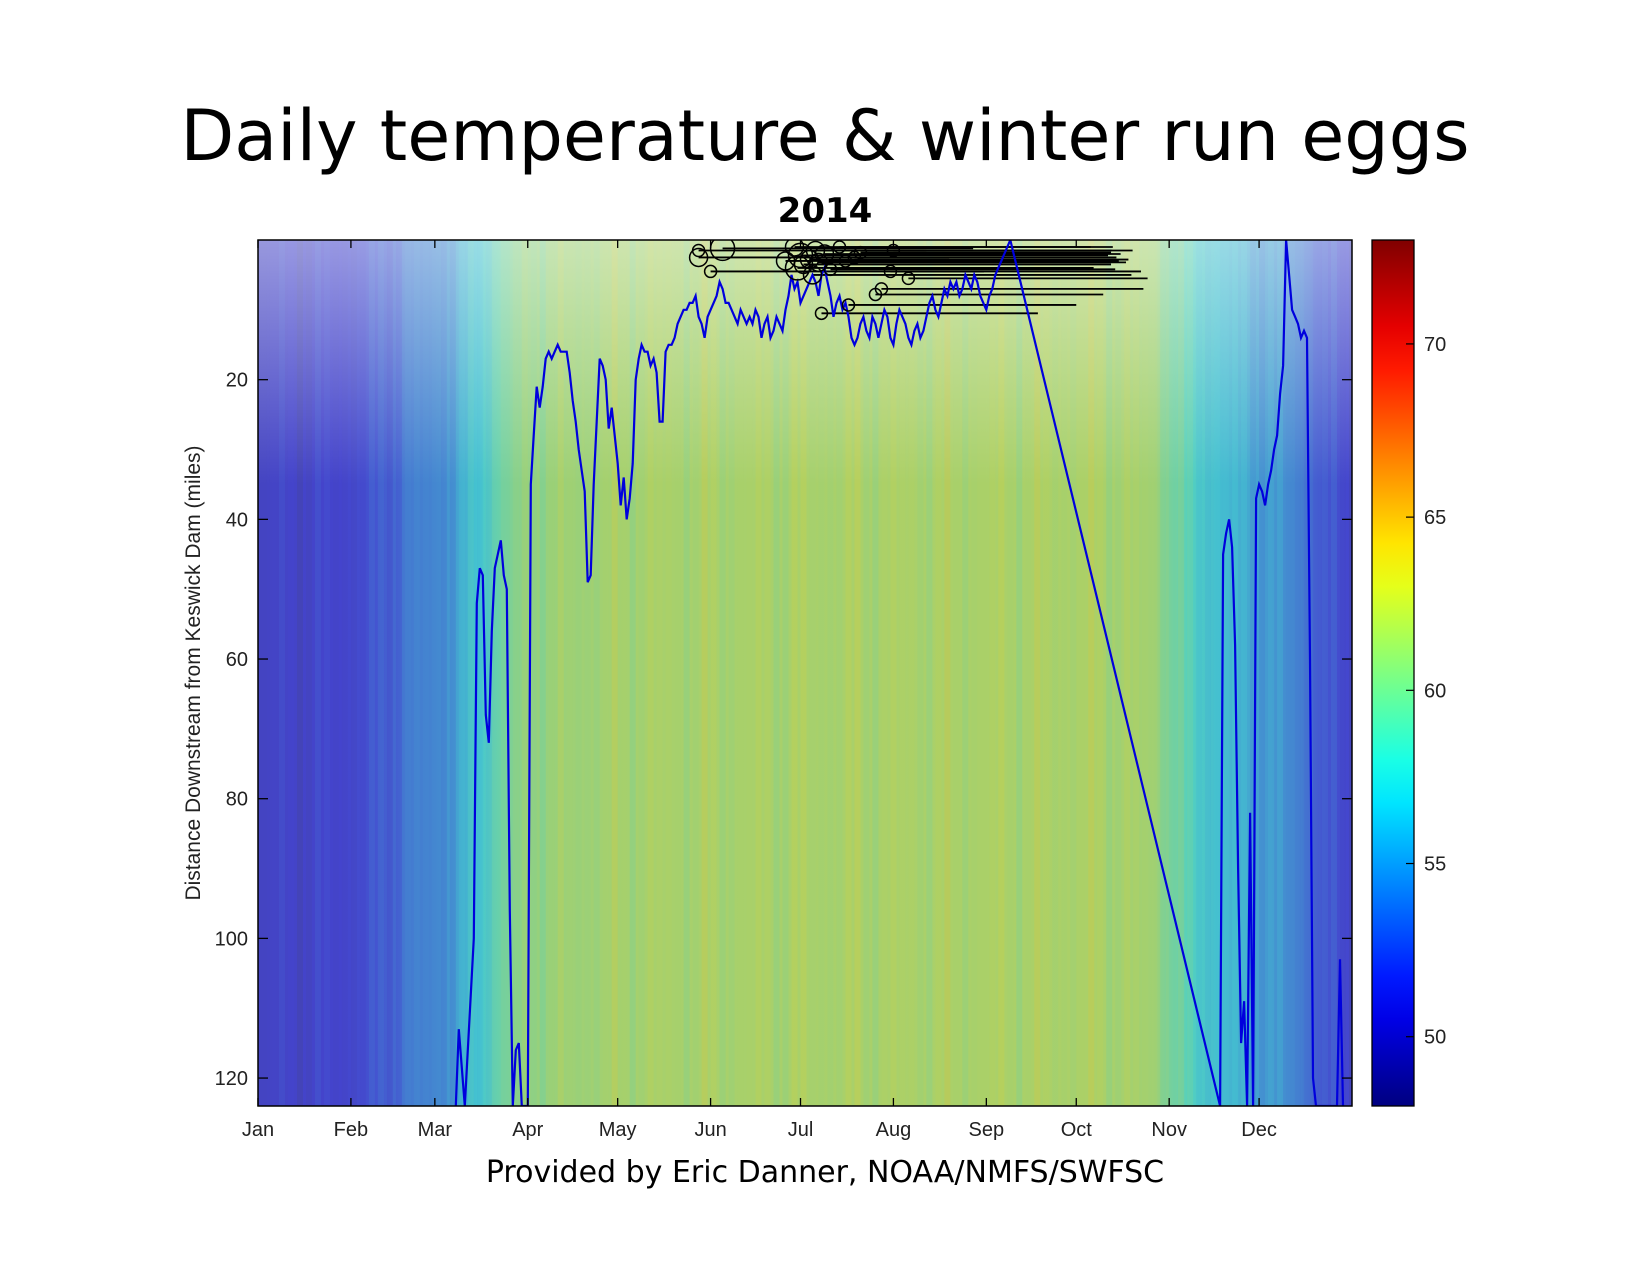 Image resolution: width=1650 pixels, height=1275 pixels. Describe the element at coordinates (1426, 691) in the screenshot. I see `colorbar-ticks: 50 55 60 65 70` at that location.